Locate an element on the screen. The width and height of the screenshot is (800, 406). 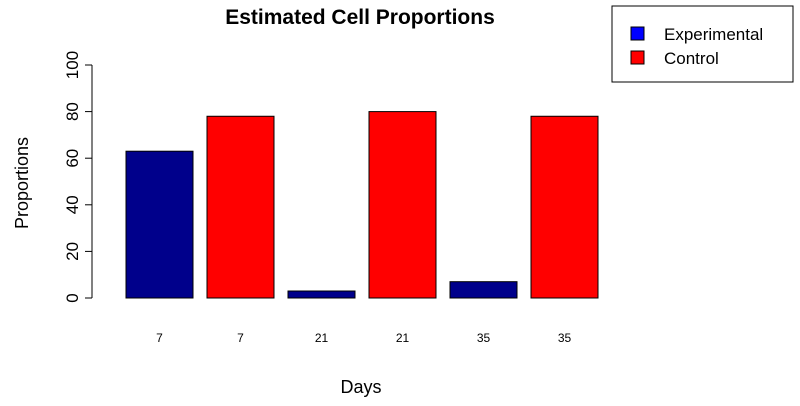
y-tick-label: 80 is located at coordinates (72, 111).